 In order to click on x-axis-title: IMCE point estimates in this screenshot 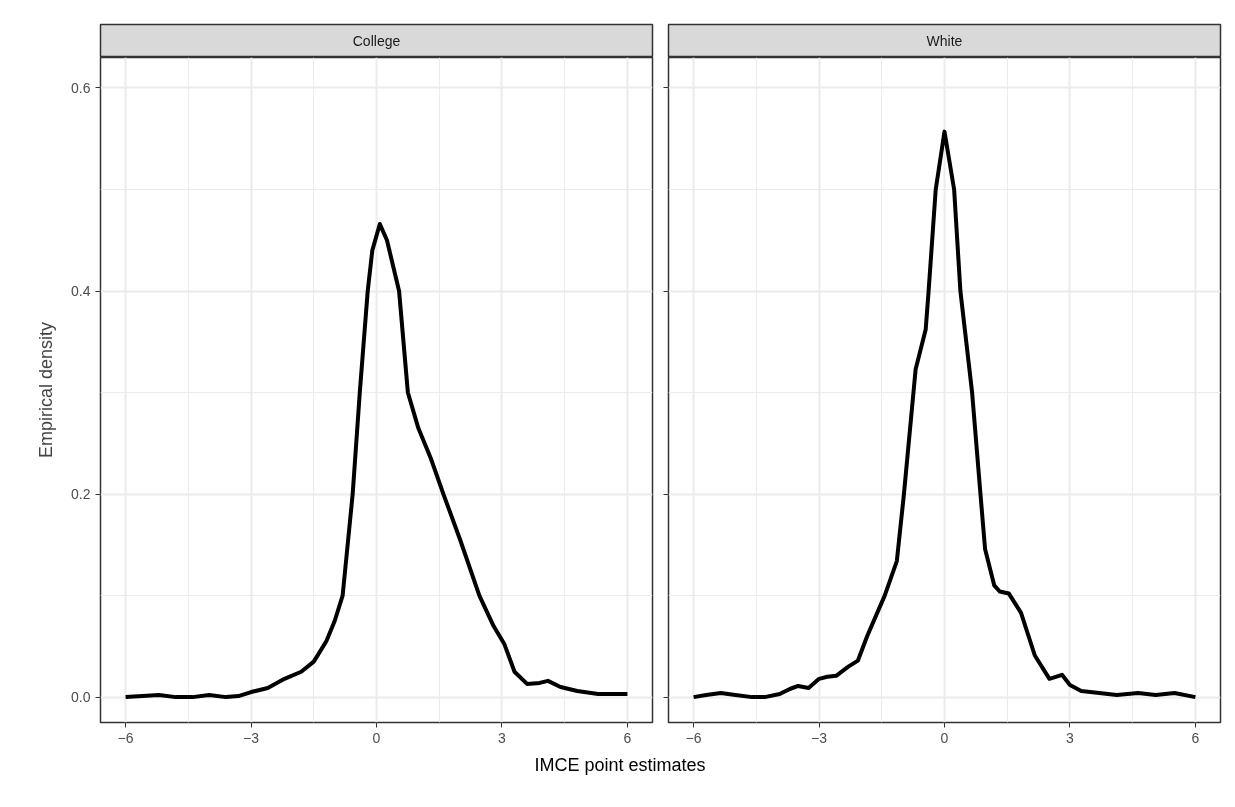, I will do `click(620, 765)`.